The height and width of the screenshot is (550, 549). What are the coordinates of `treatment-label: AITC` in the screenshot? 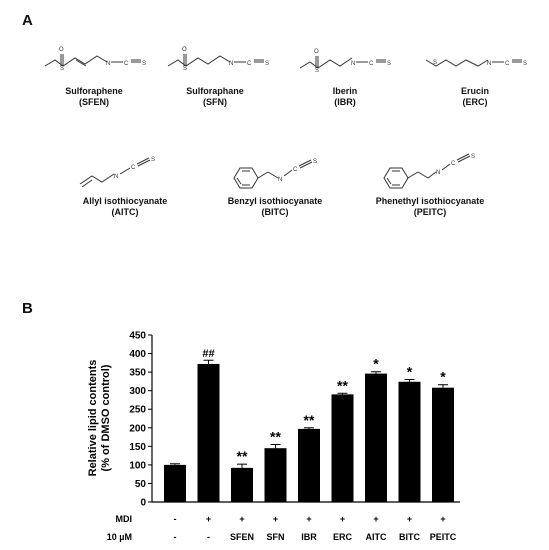 It's located at (376, 537).